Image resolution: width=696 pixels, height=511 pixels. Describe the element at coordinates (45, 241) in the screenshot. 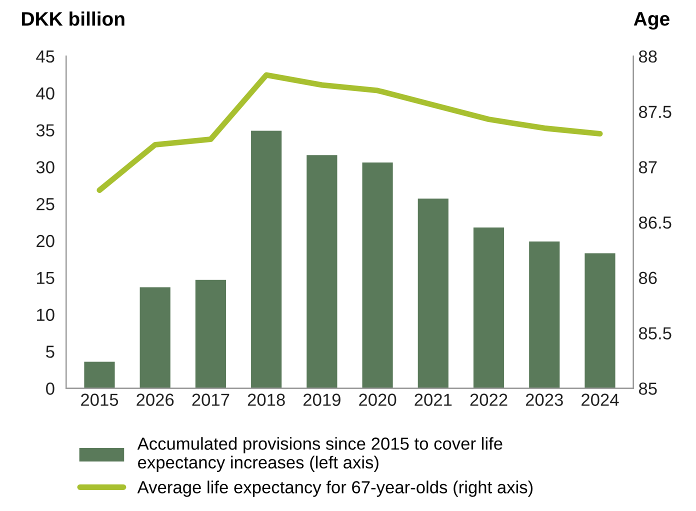

I see `y-tick-label: 20` at that location.